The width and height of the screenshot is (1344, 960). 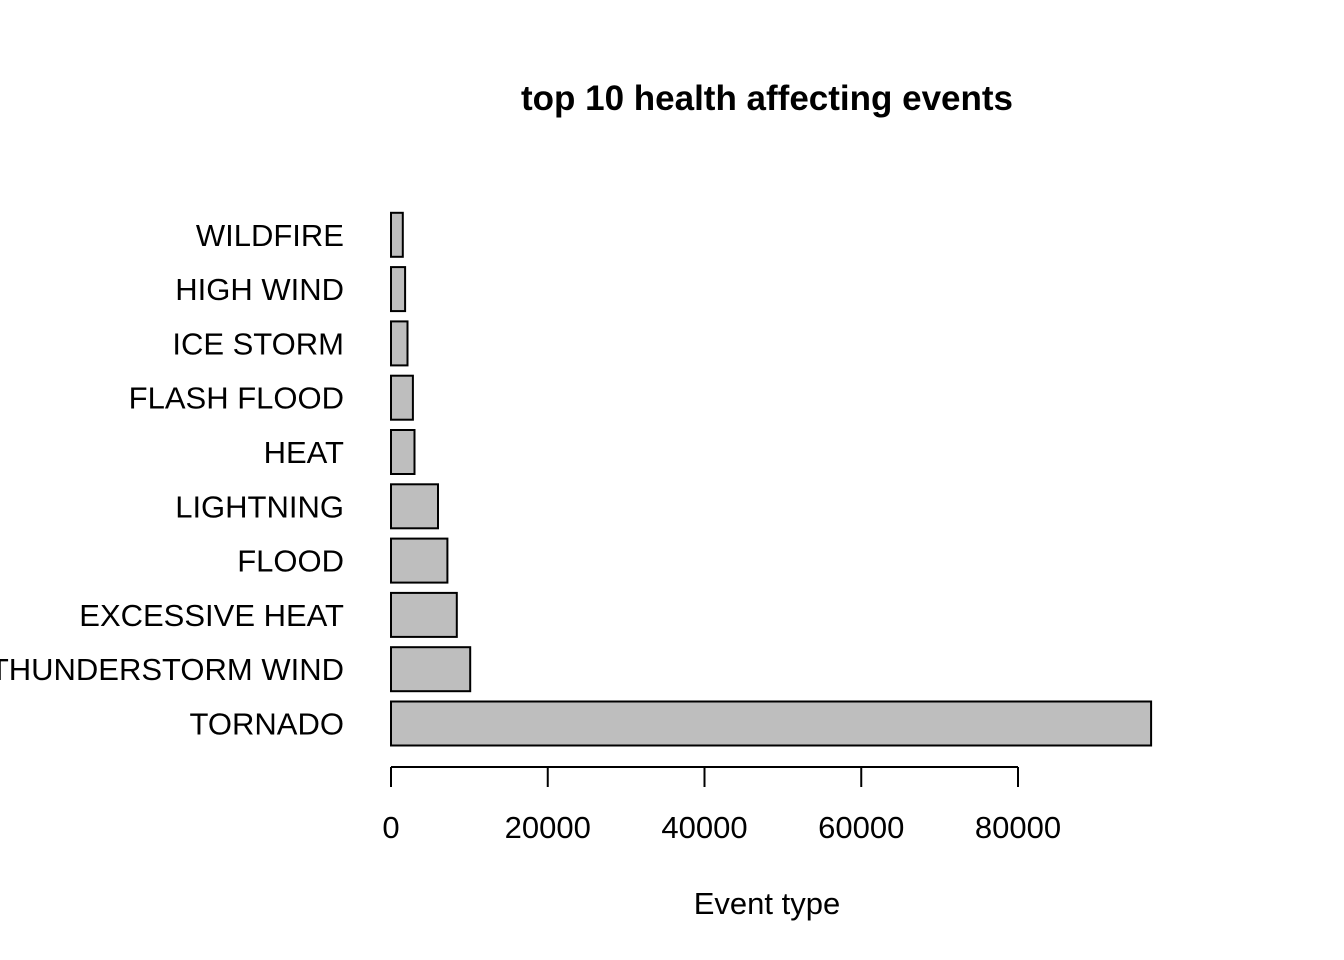 What do you see at coordinates (398, 289) in the screenshot?
I see `bar-high-wind` at bounding box center [398, 289].